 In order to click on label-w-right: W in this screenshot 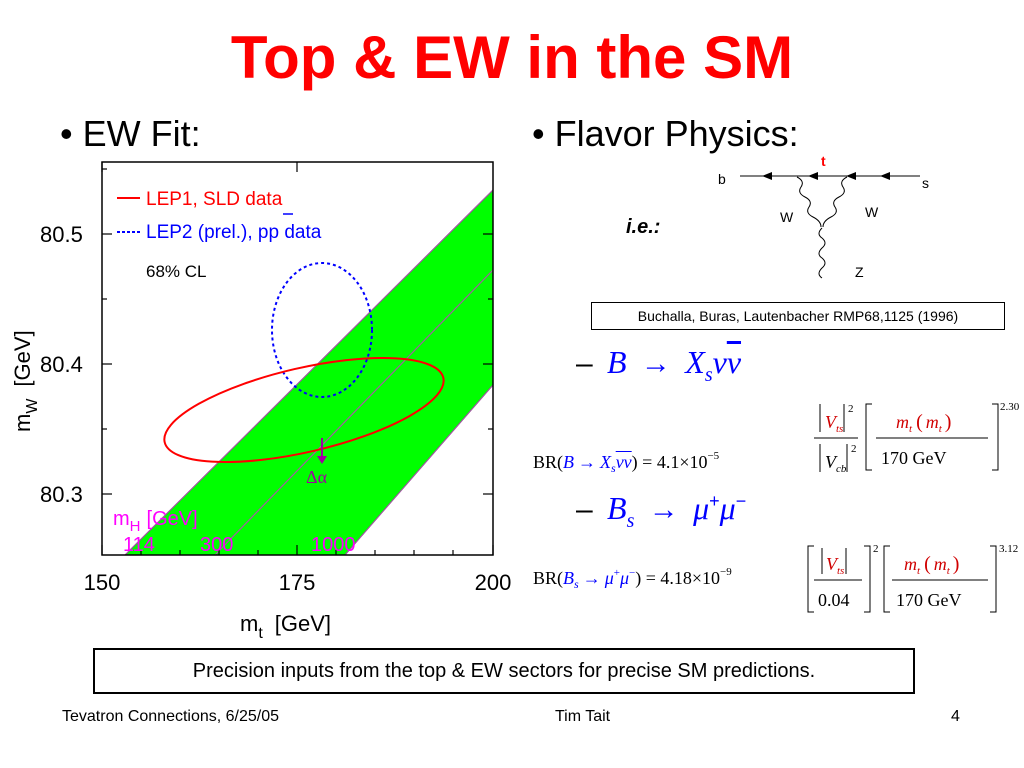, I will do `click(872, 212)`.